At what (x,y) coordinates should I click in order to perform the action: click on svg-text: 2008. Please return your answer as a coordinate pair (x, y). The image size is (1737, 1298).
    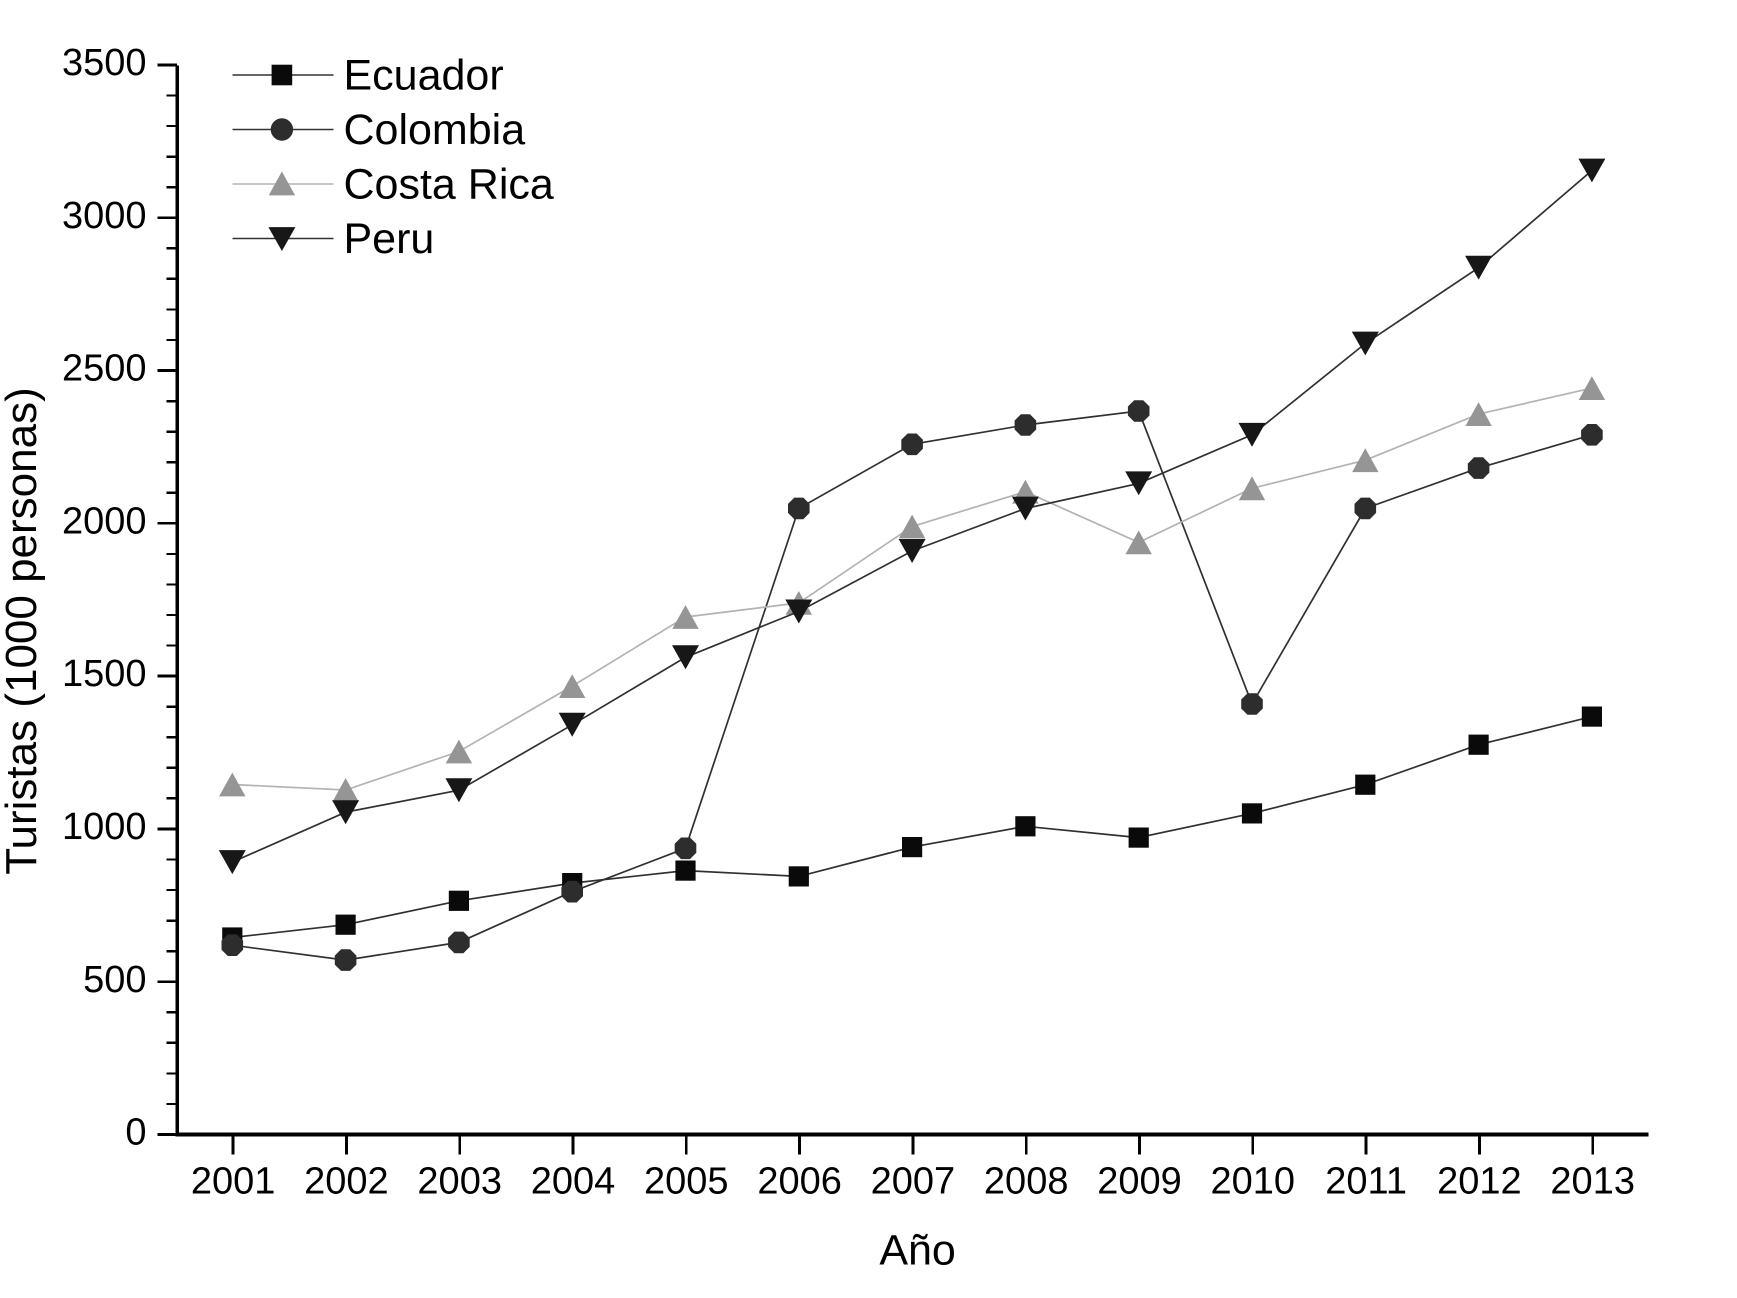
    Looking at the image, I should click on (1026, 1182).